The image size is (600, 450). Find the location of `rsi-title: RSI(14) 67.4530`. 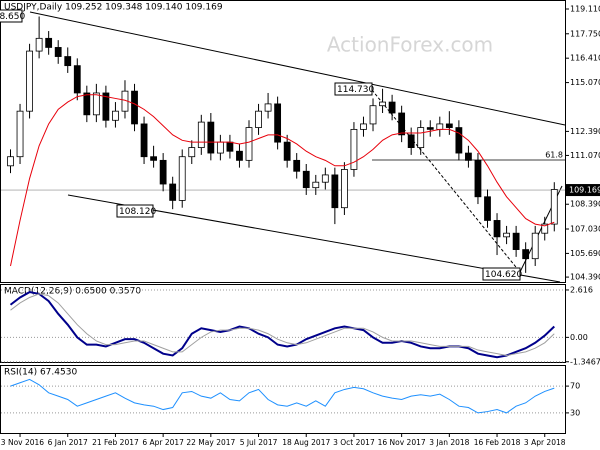

rsi-title: RSI(14) 67.4530 is located at coordinates (40, 373).